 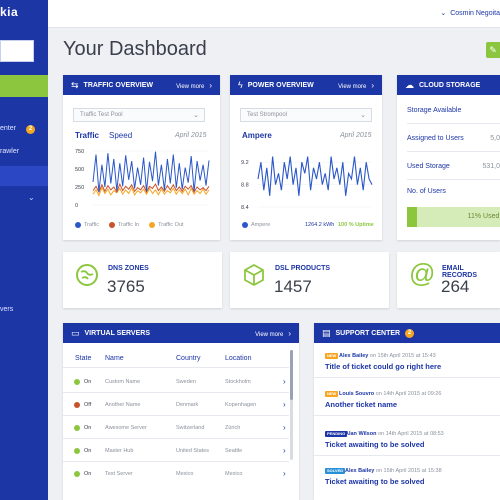 I want to click on server-country: Mexico, so click(x=185, y=474).